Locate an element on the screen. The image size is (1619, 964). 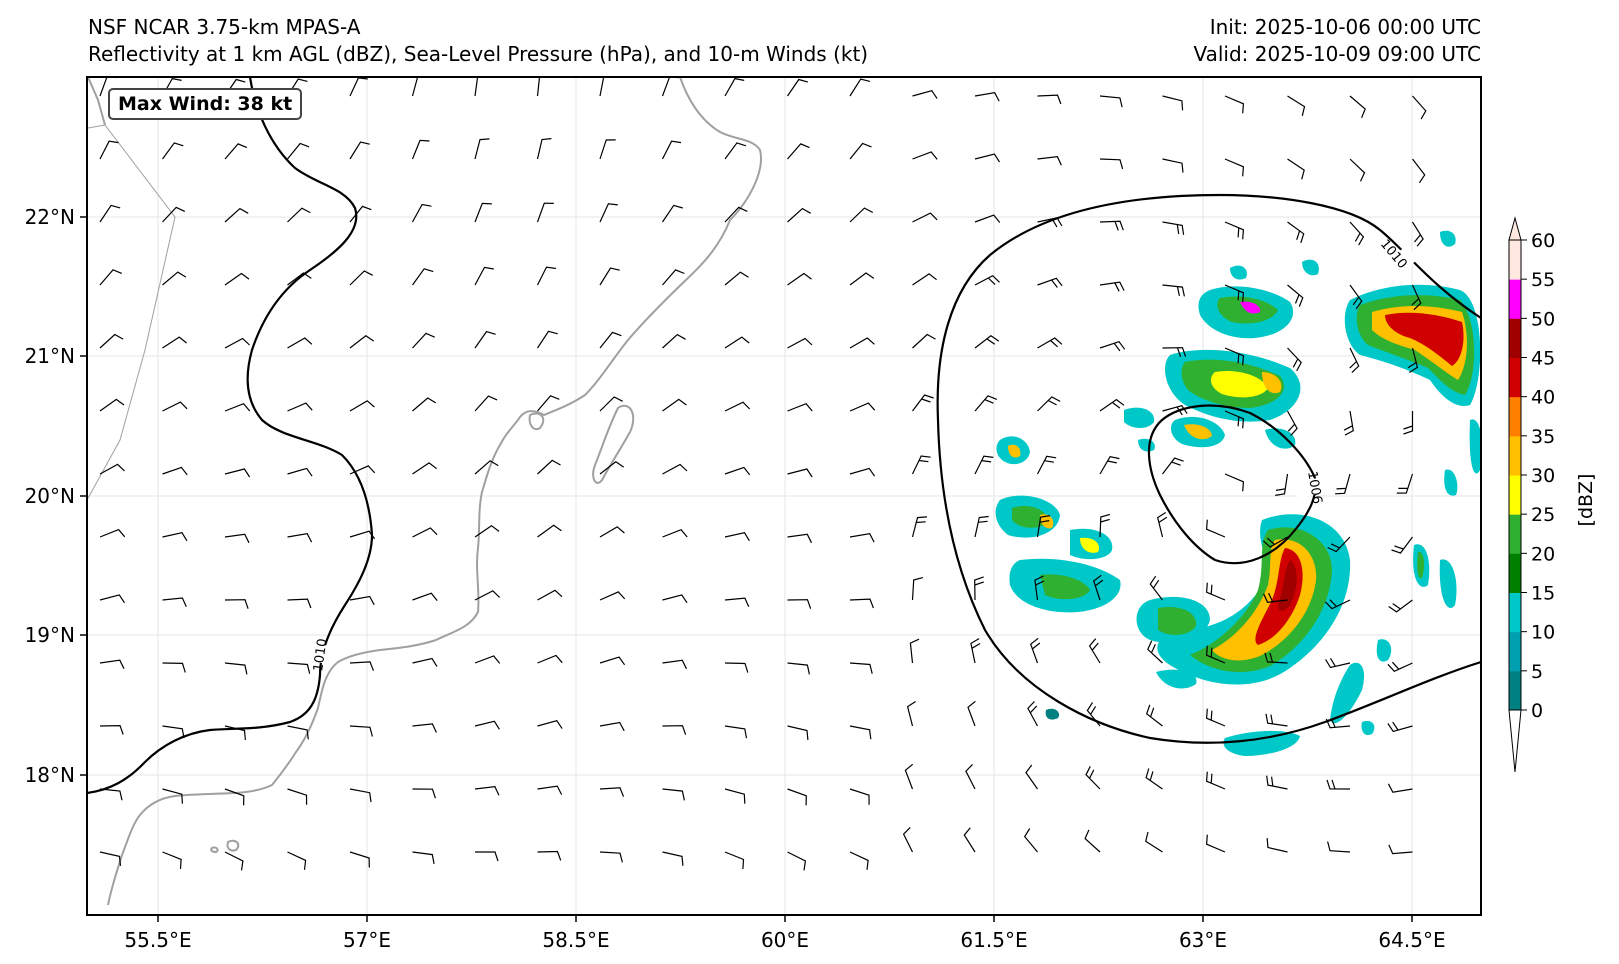
valid-time: Valid: 2025-10-09 09:00 UTC is located at coordinates (1337, 54).